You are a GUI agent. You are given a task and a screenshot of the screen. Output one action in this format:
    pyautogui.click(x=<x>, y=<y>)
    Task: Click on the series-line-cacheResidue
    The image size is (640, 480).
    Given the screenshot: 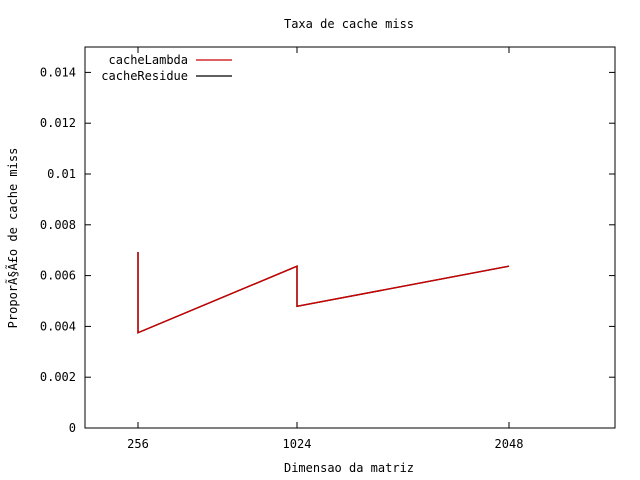 What is the action you would take?
    pyautogui.click(x=323, y=292)
    